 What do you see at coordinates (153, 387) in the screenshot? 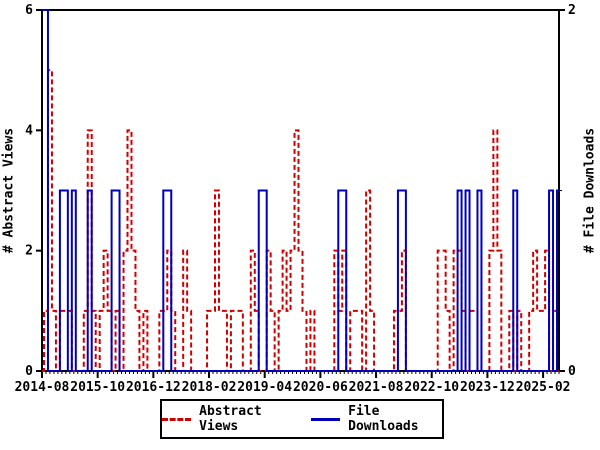
I see `svg-text: 2016-12` at bounding box center [153, 387].